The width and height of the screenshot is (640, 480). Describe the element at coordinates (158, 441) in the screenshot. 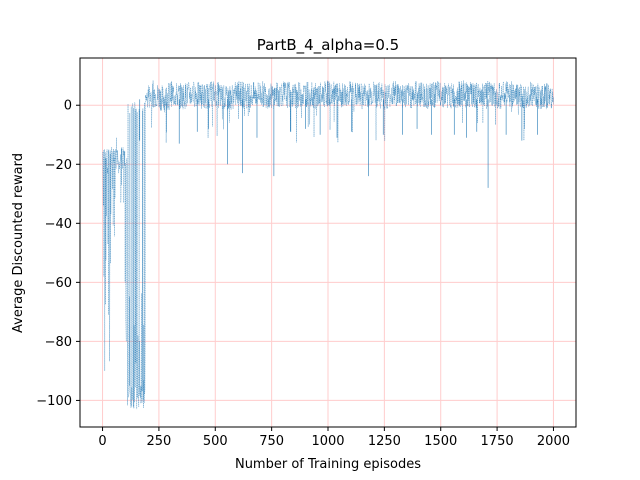

I see `x-tick-label-1: 250` at that location.